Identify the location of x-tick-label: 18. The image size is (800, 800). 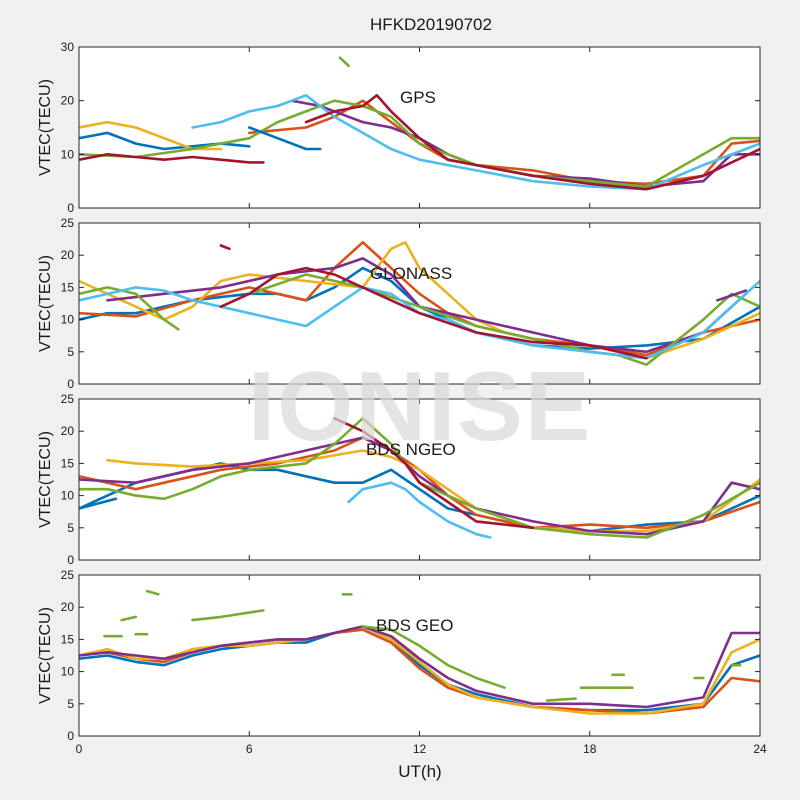
(590, 749).